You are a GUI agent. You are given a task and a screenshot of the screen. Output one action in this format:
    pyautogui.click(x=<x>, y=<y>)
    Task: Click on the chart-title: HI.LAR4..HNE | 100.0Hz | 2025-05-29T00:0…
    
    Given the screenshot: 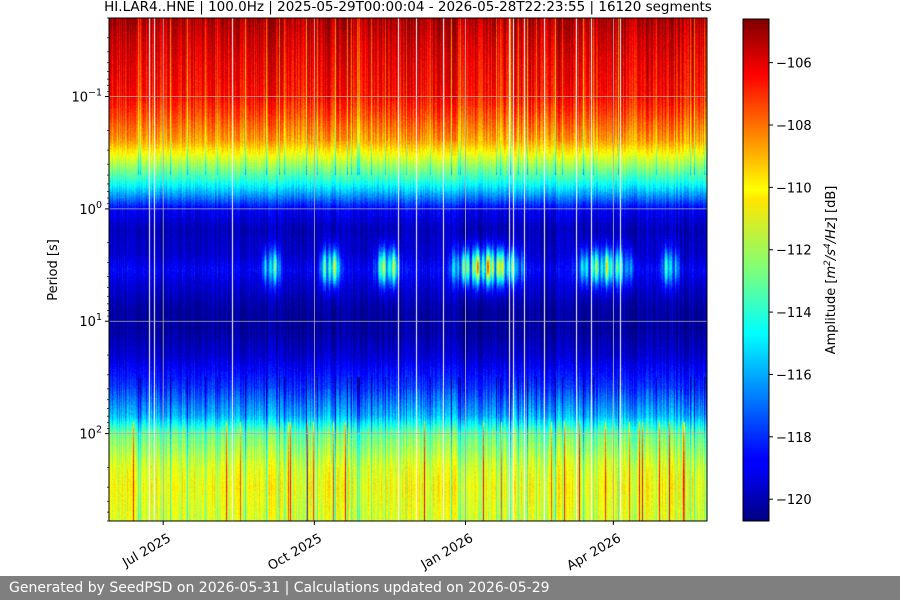 What is the action you would take?
    pyautogui.click(x=408, y=7)
    